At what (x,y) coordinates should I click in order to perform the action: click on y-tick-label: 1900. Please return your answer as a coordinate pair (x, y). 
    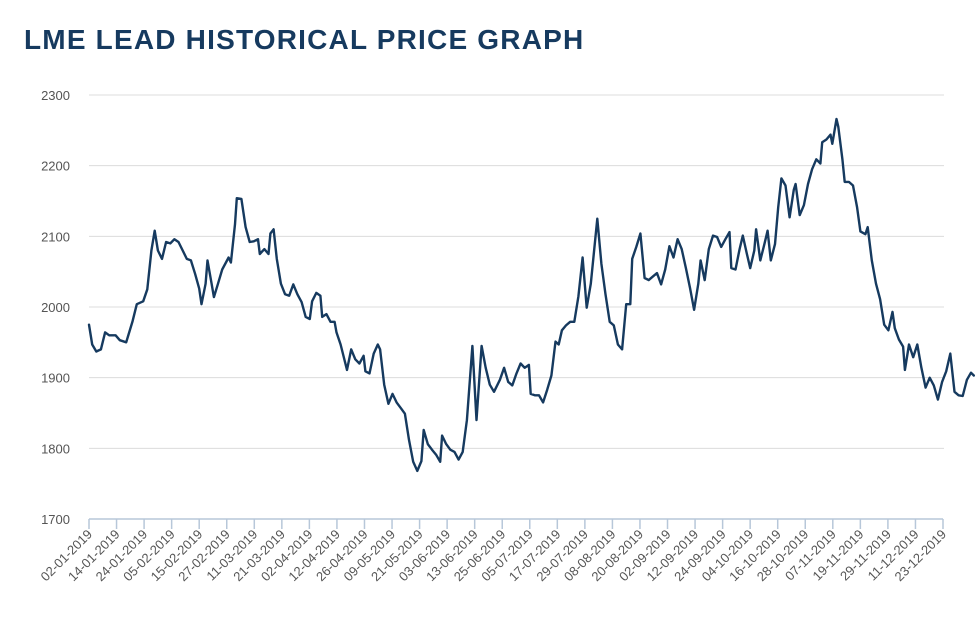
    Looking at the image, I should click on (55, 378).